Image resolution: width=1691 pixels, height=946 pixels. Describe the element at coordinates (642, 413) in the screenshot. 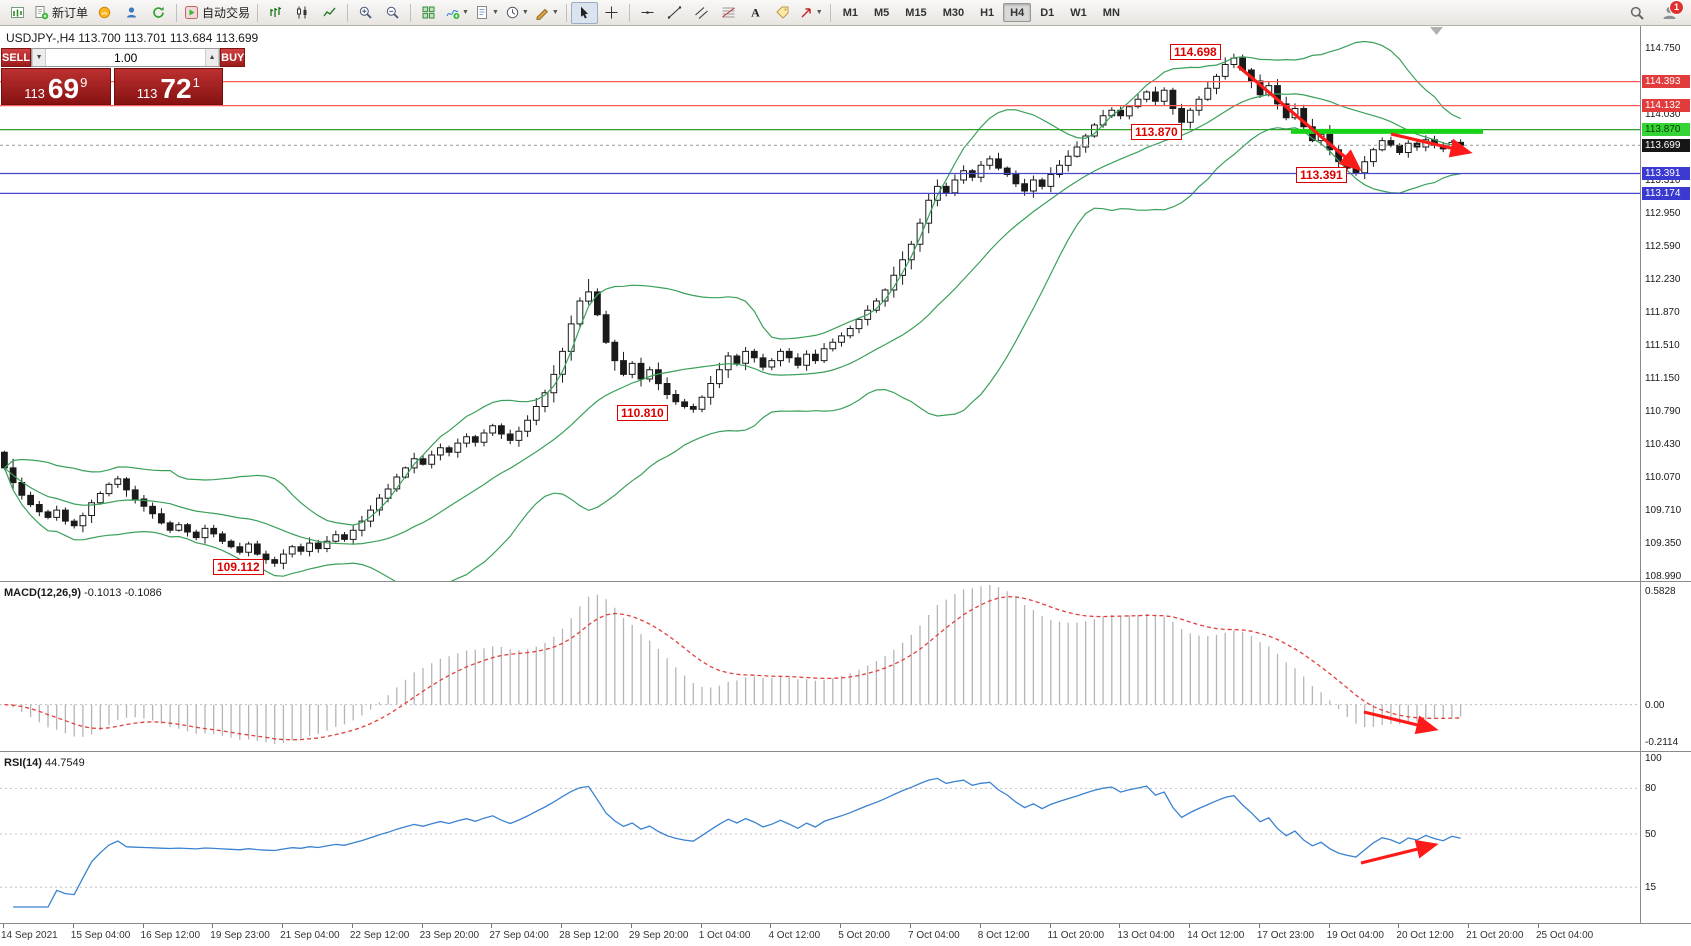

I see `price-callout: 110.810` at that location.